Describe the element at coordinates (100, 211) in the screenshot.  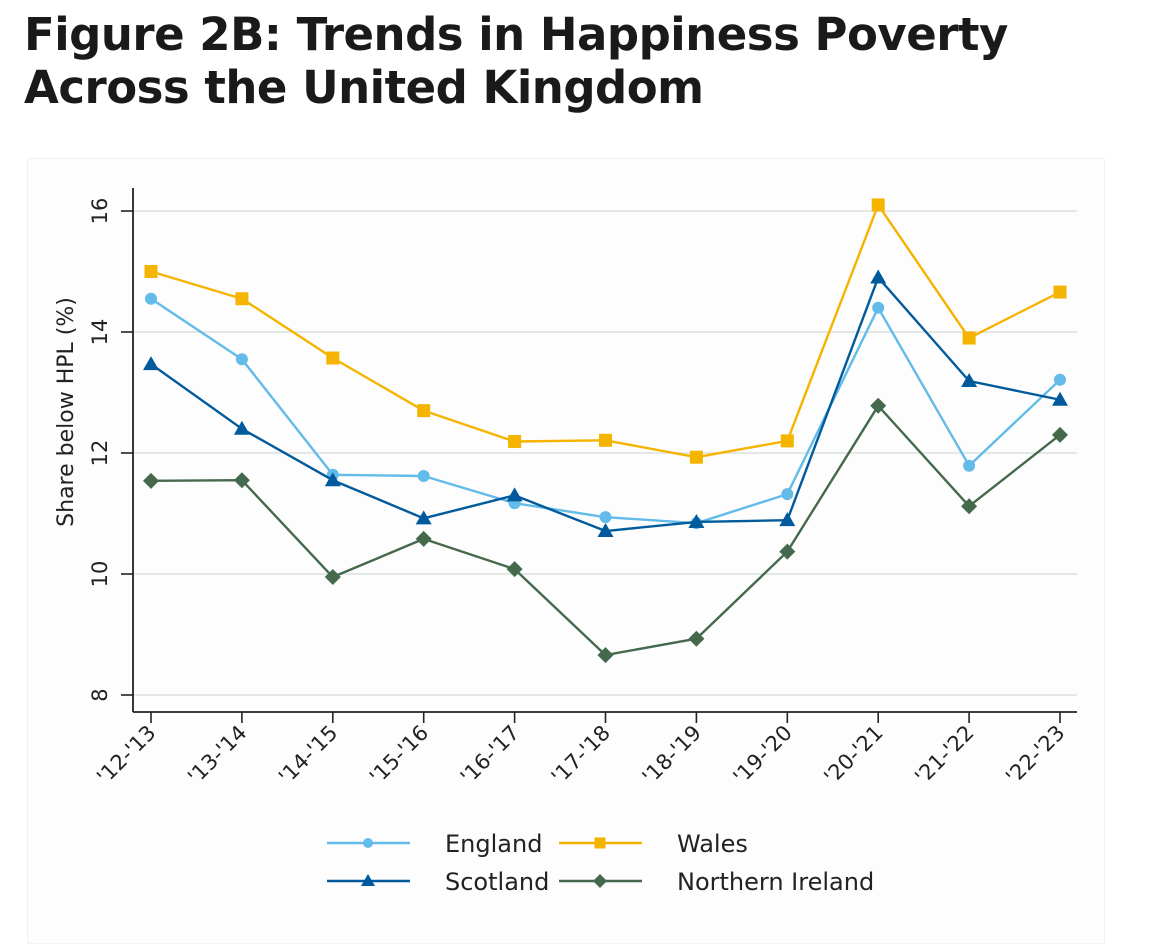
I see `y-tick-label: 16` at that location.